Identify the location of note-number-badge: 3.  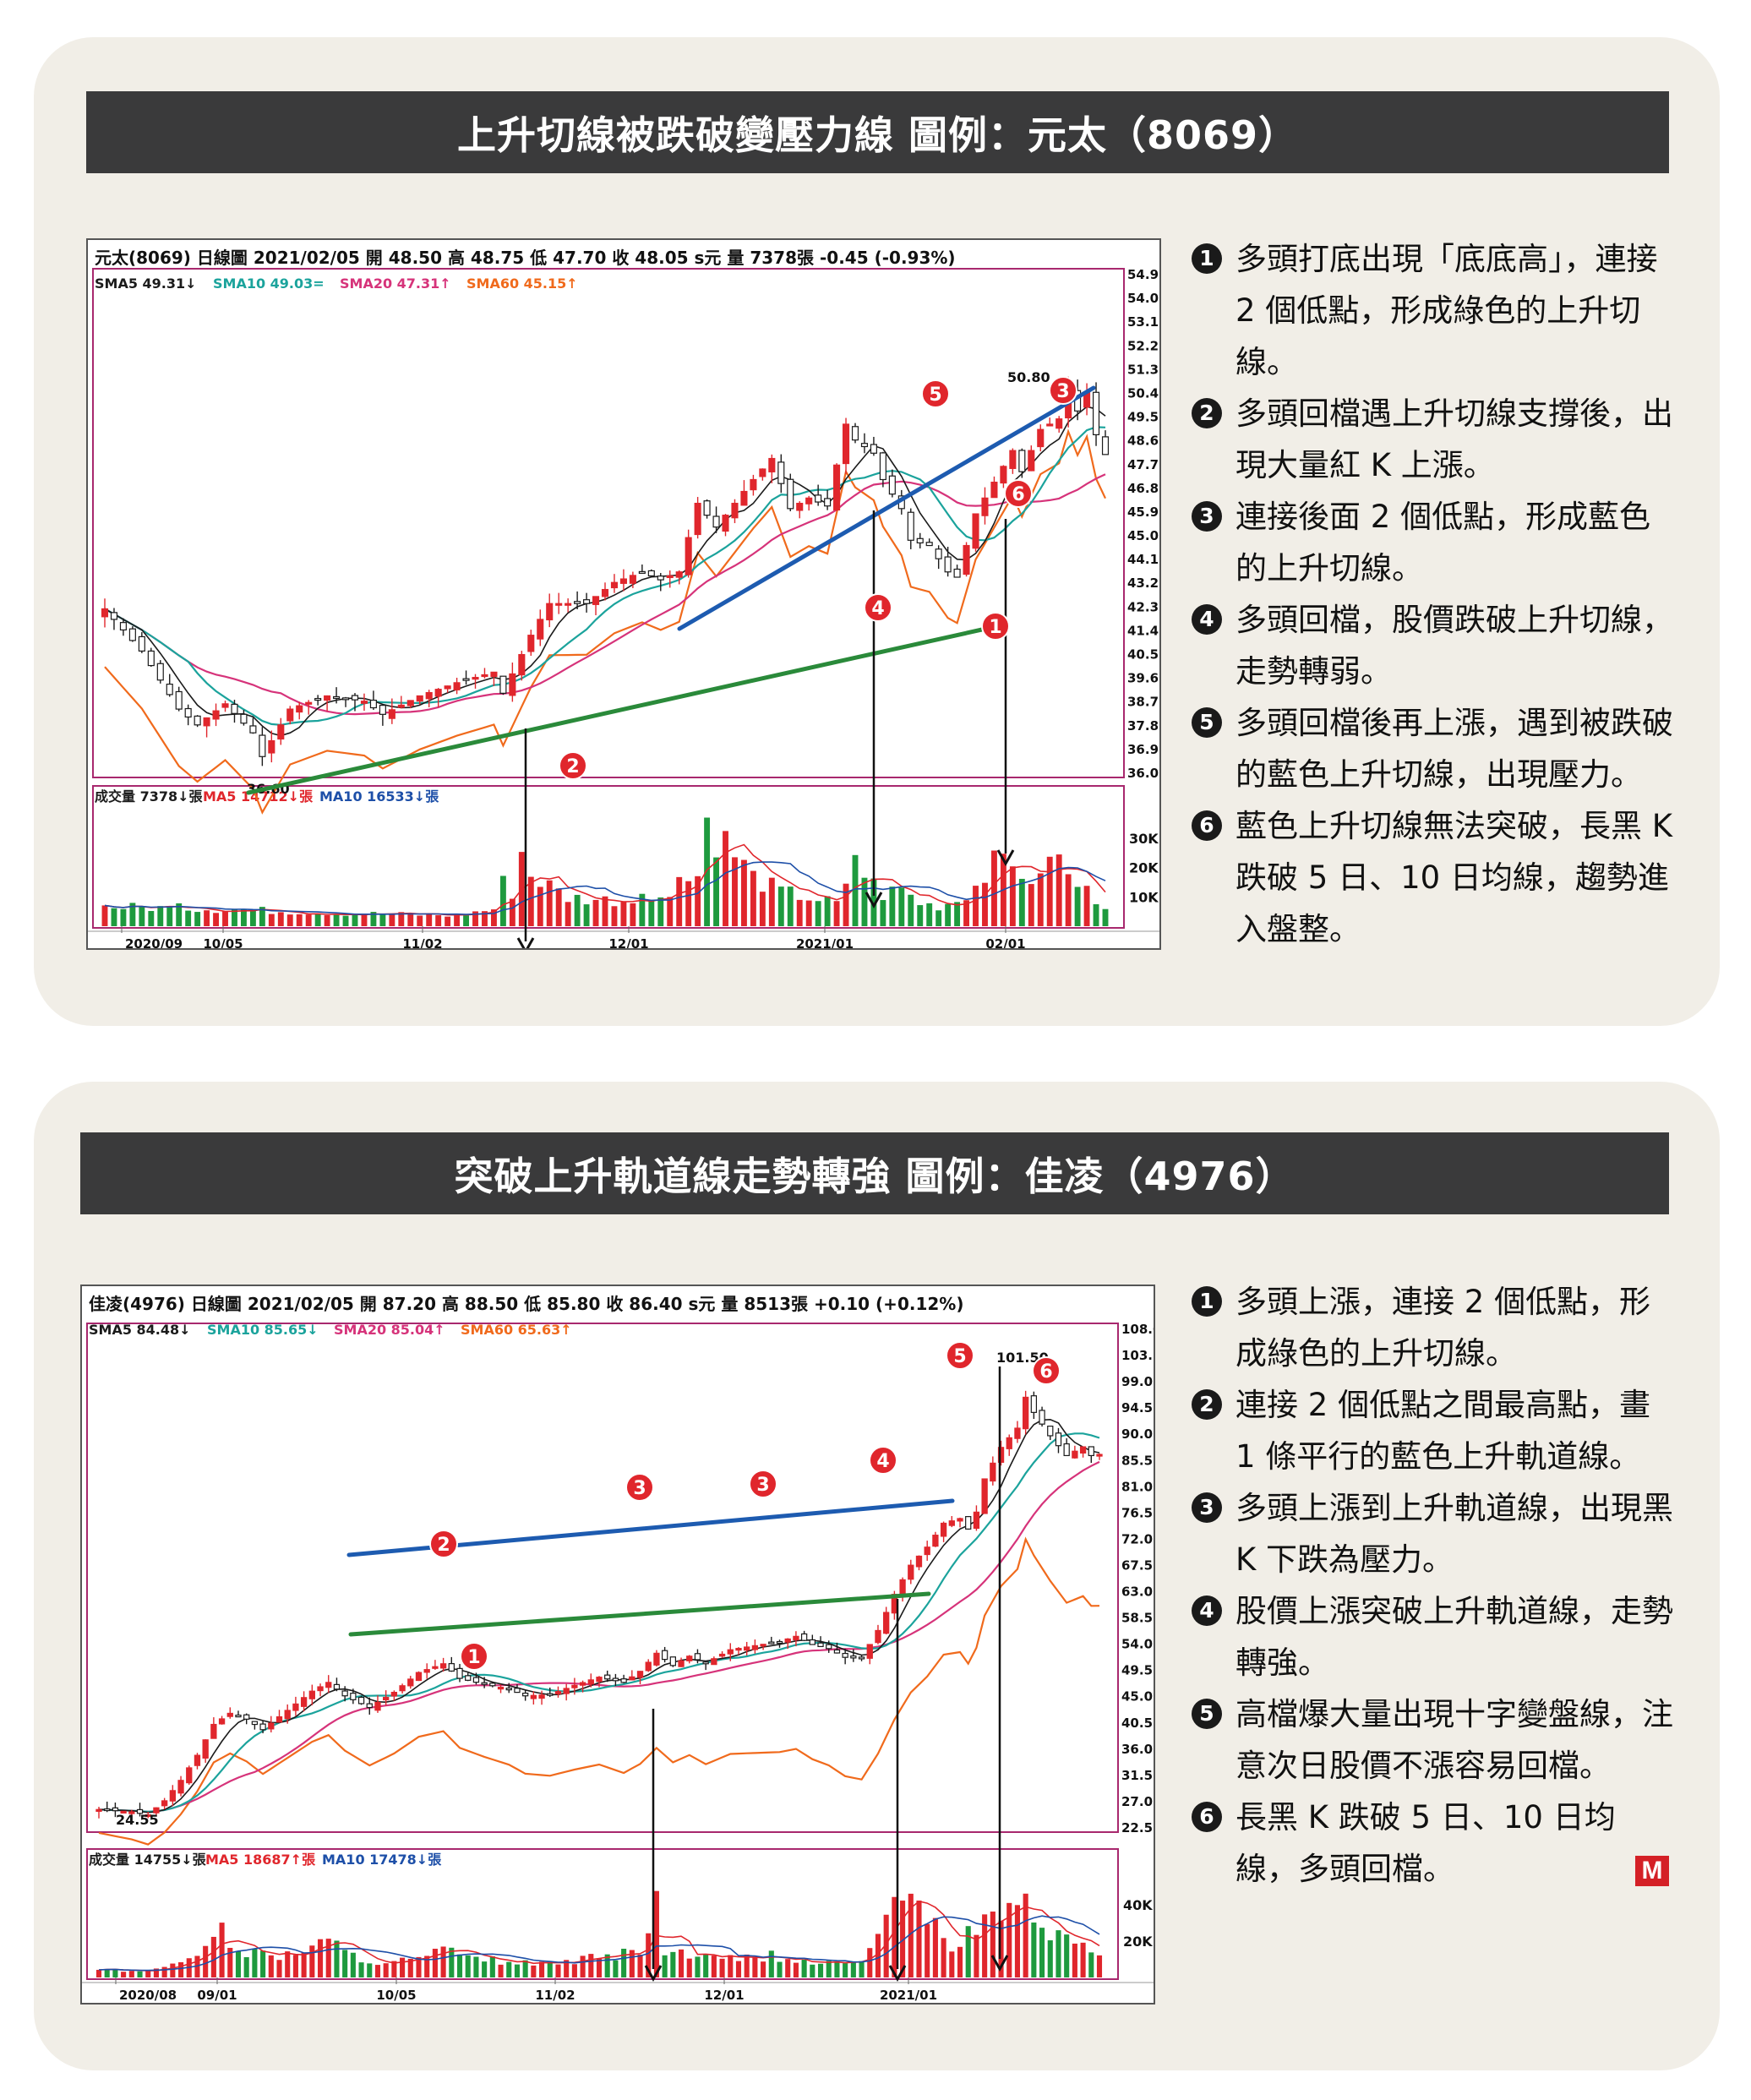
(1207, 1507).